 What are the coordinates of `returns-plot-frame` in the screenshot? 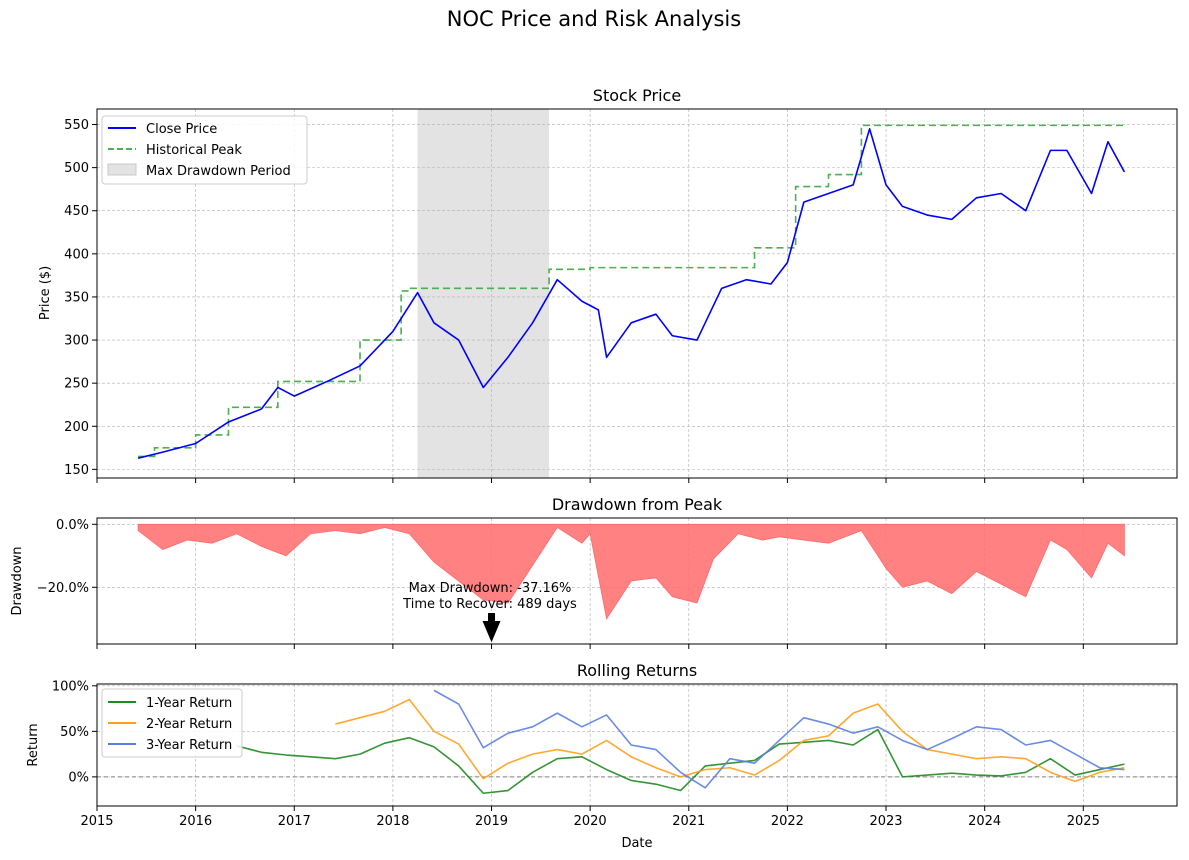 It's located at (637, 745).